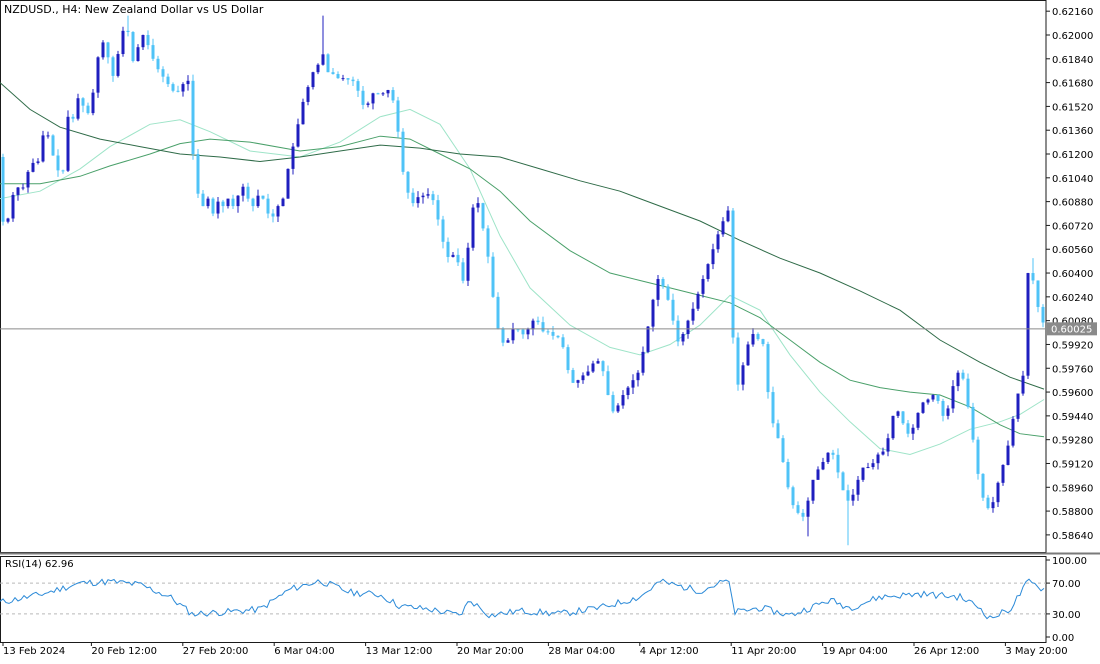 This screenshot has width=1100, height=664. What do you see at coordinates (1072, 536) in the screenshot?
I see `price-tick-label: 0.58640` at bounding box center [1072, 536].